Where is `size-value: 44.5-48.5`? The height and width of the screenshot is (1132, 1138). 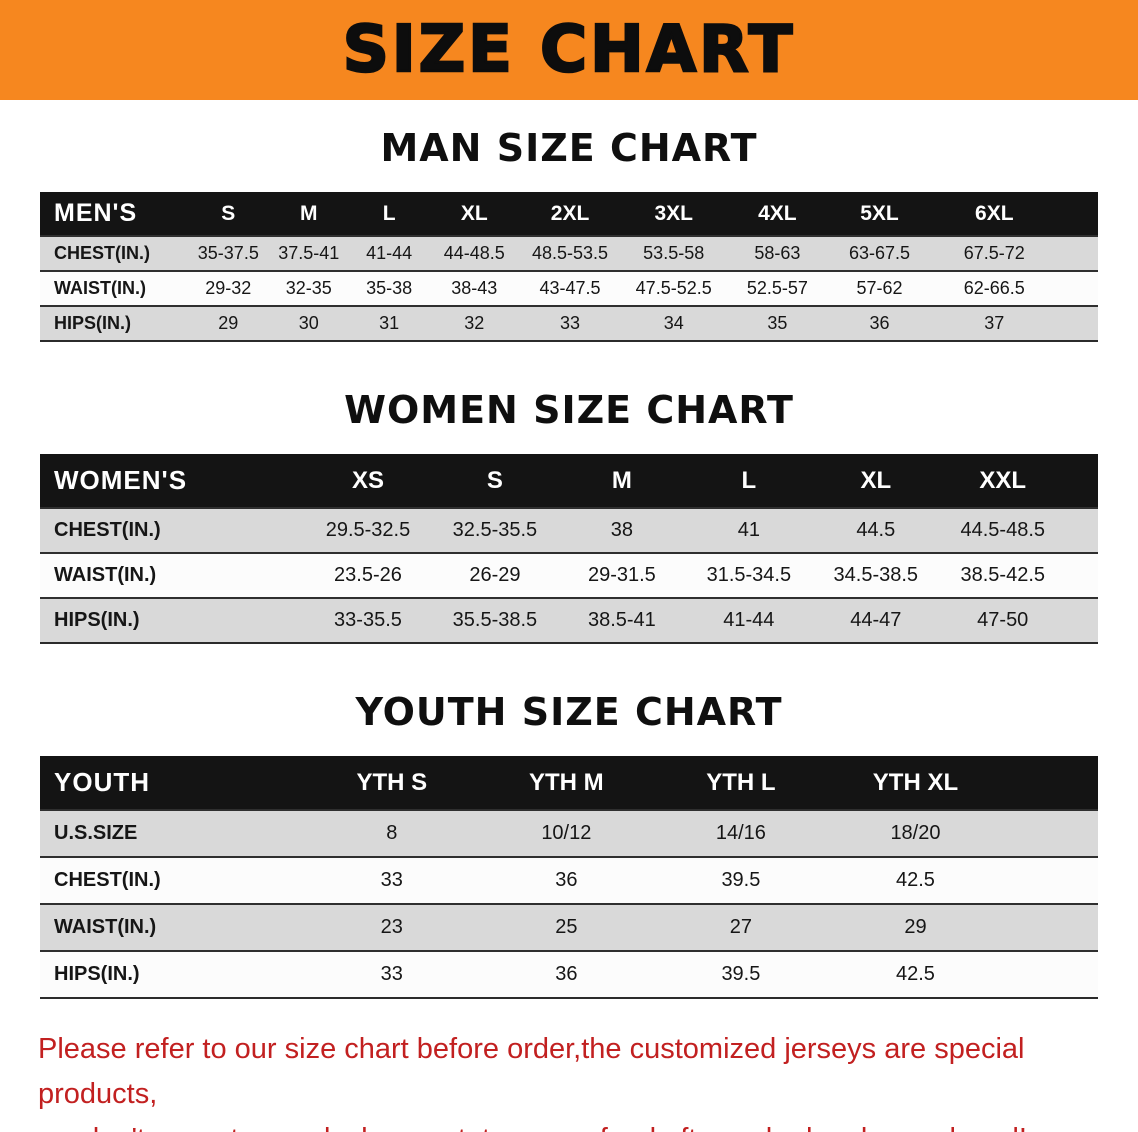
size-value: 44.5-48.5 is located at coordinates (1002, 530).